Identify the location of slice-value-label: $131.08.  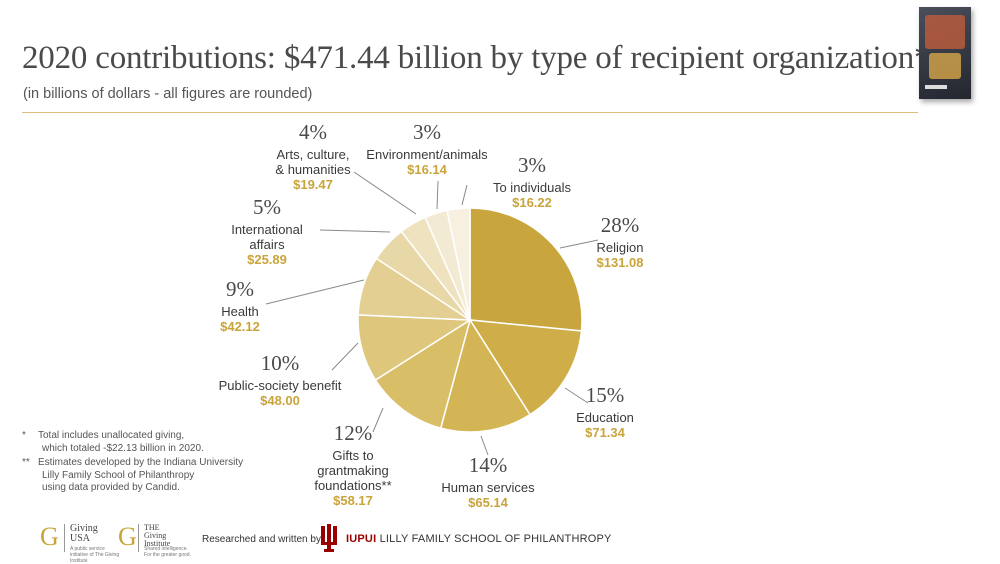
(620, 262).